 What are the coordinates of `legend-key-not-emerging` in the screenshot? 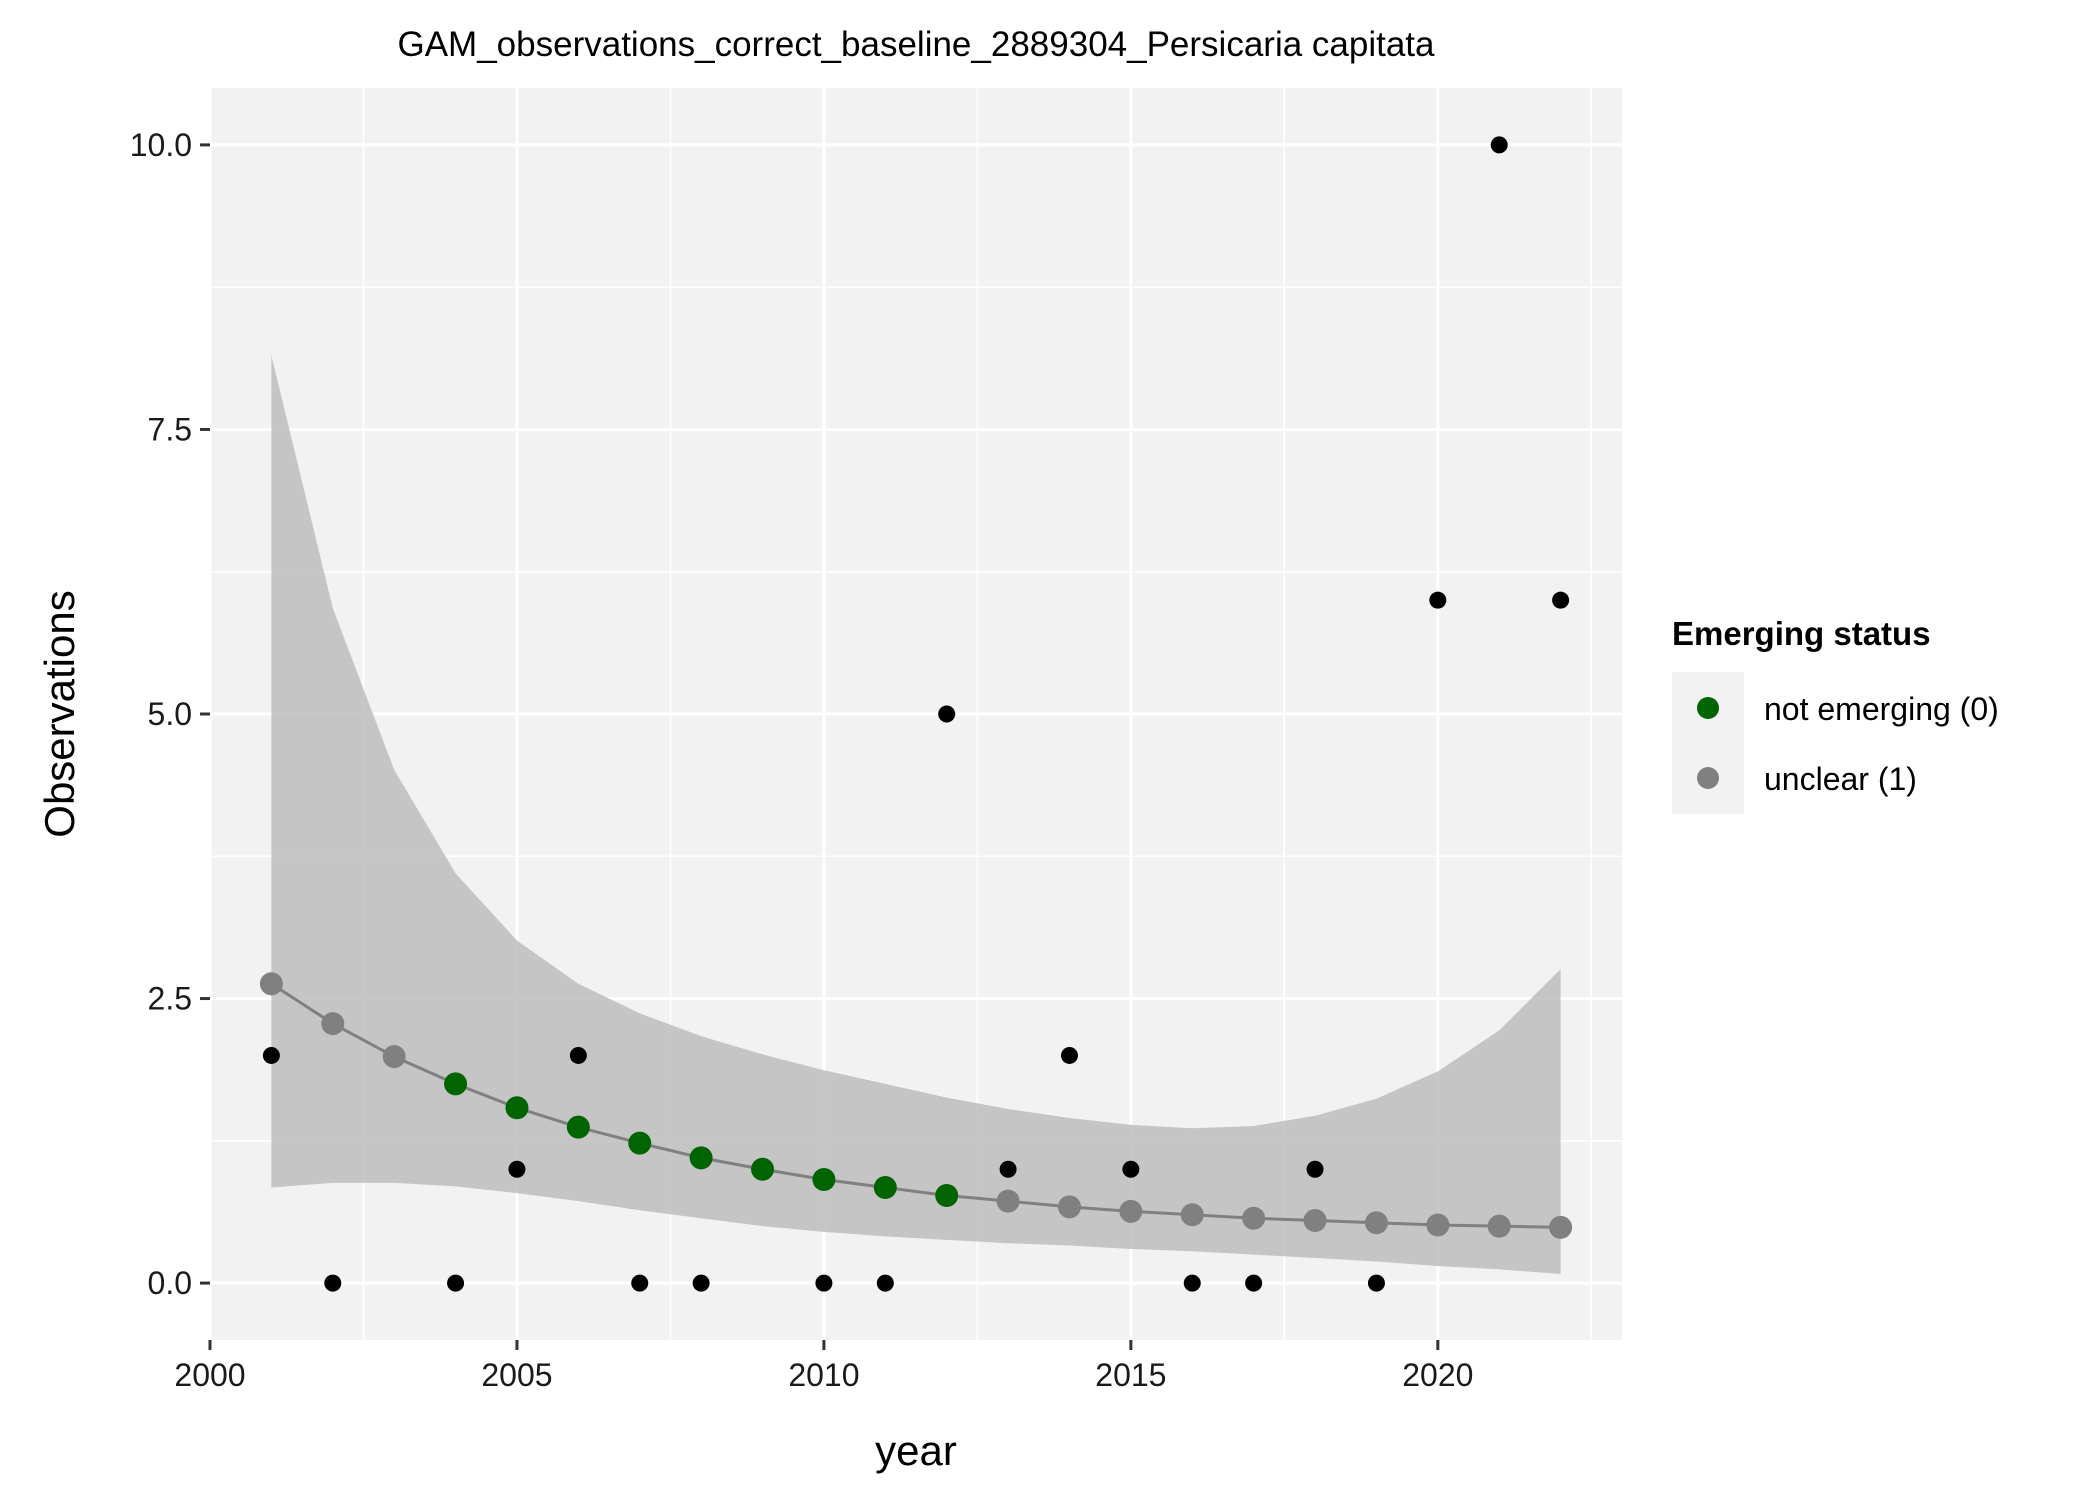 It's located at (1708, 708).